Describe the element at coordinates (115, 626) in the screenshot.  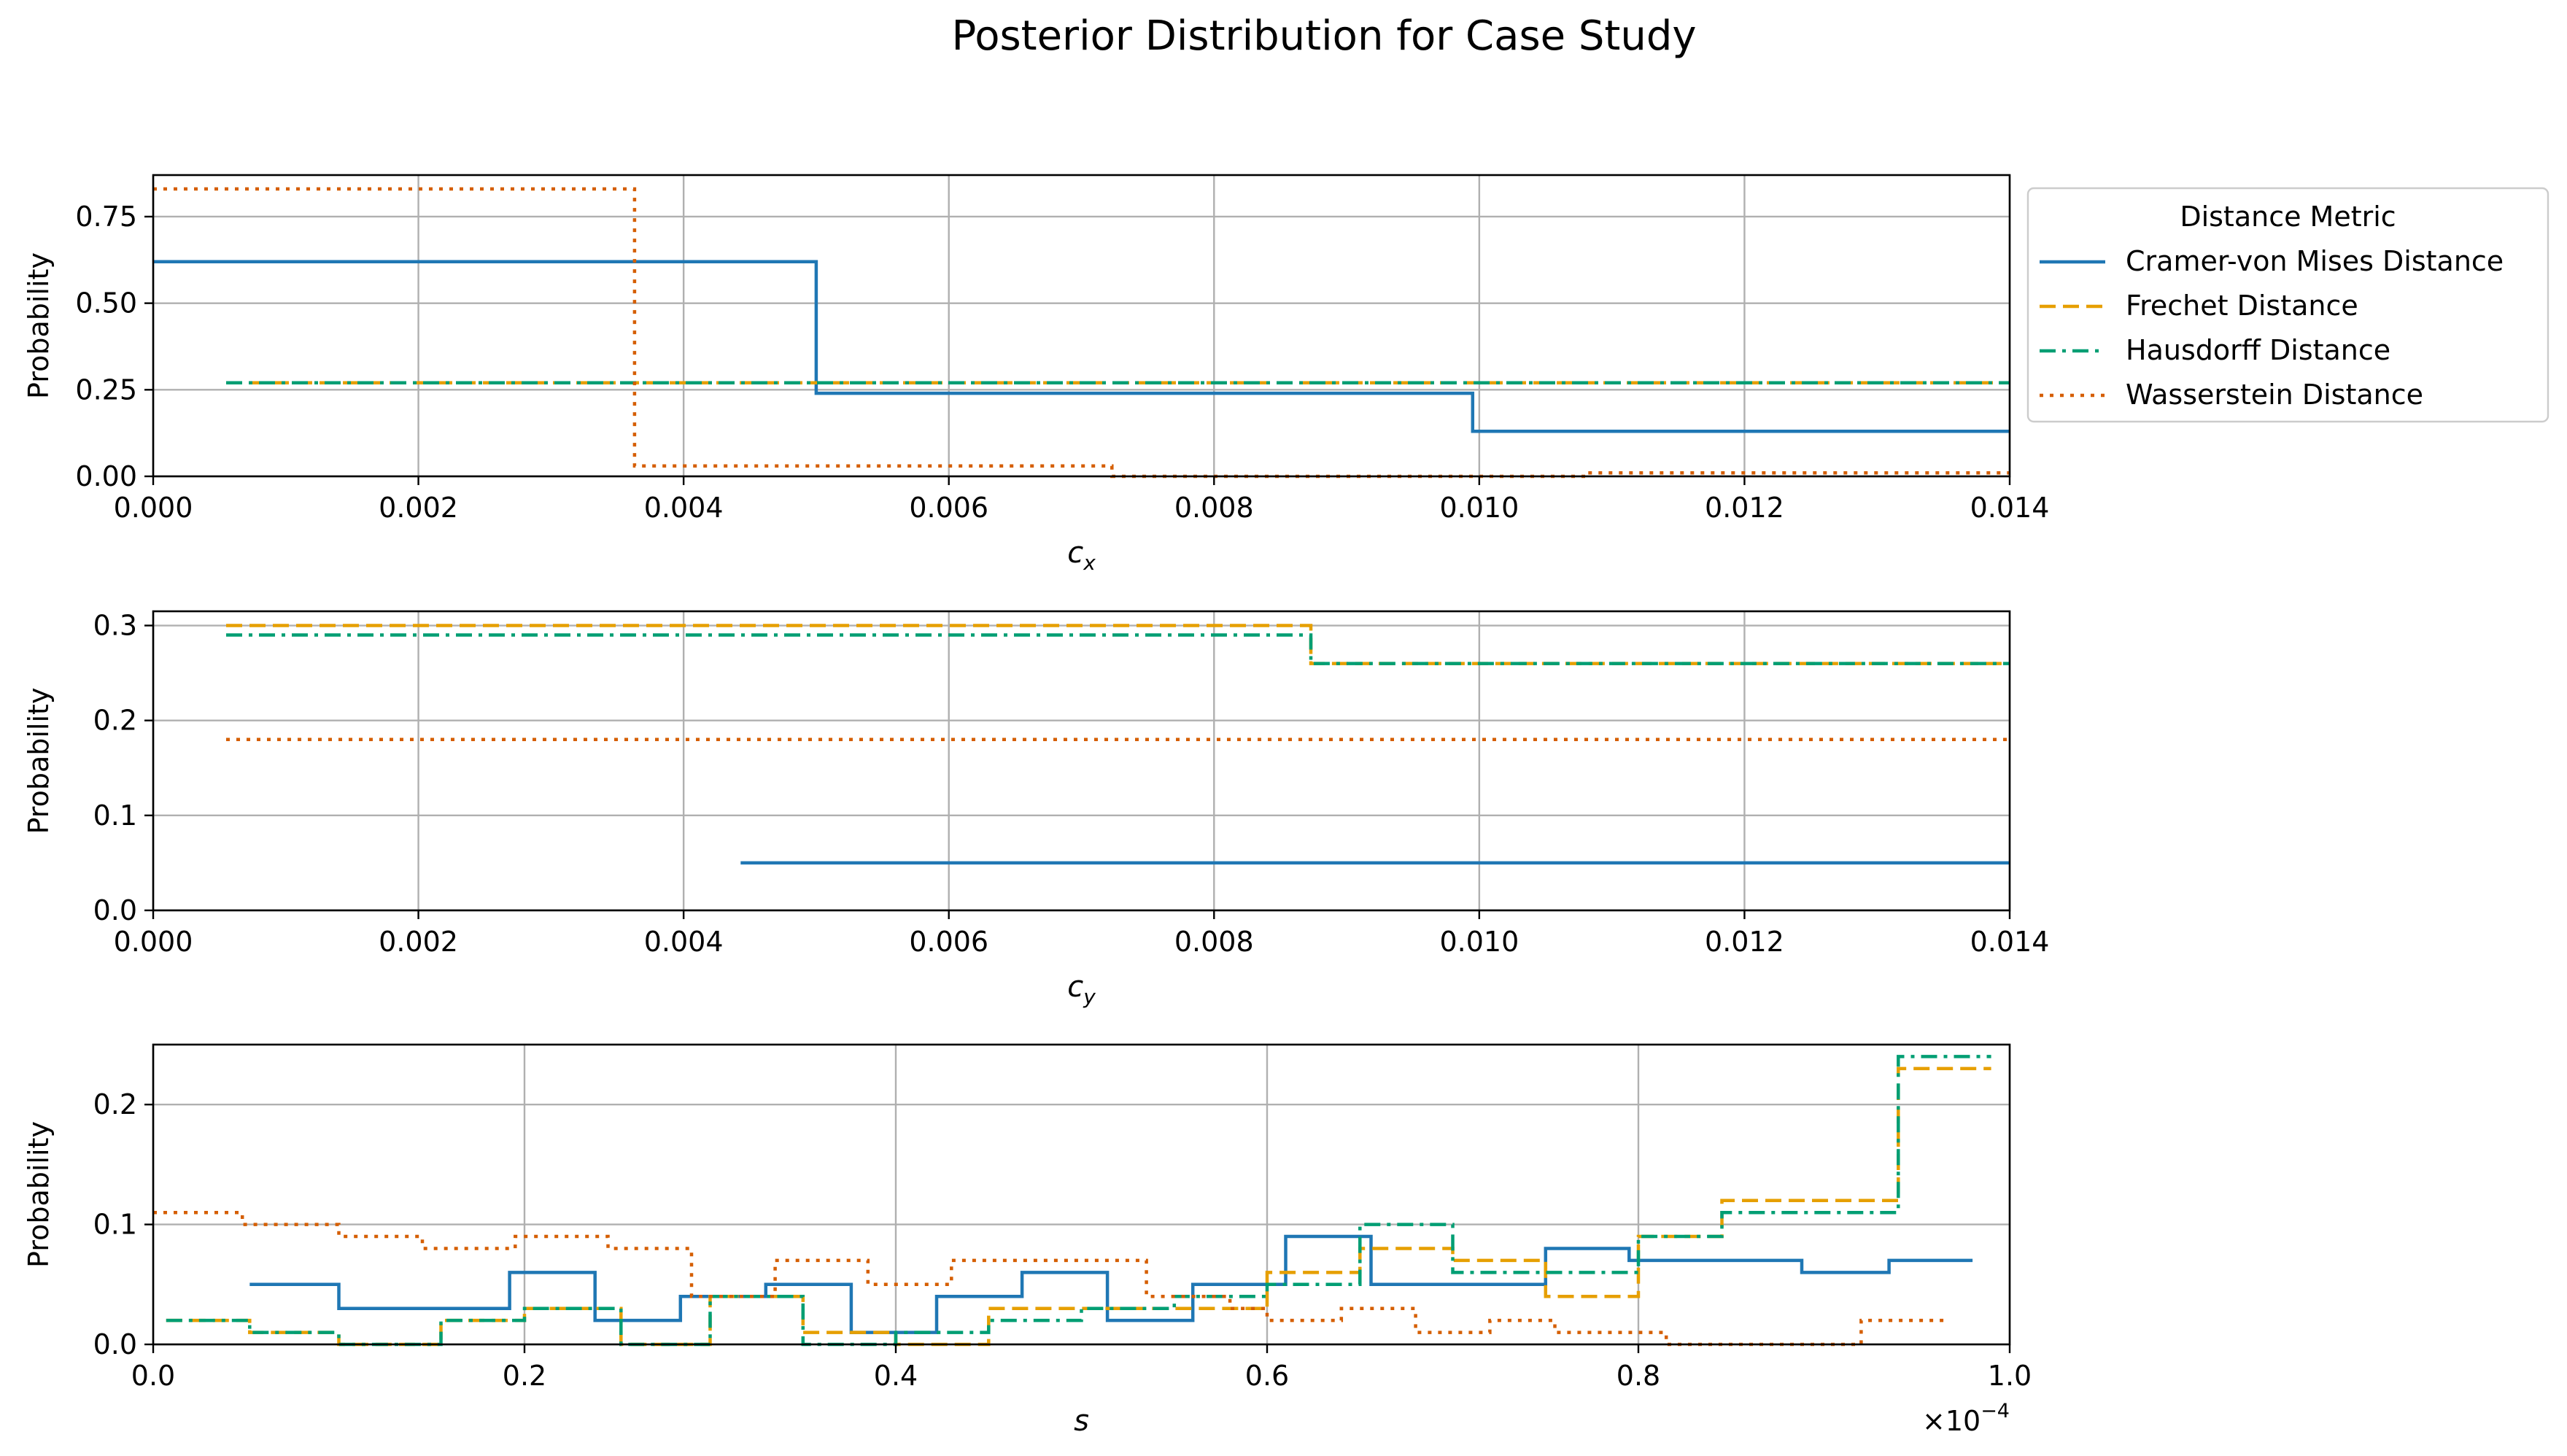
I see `y-tick-label: 0.3` at that location.